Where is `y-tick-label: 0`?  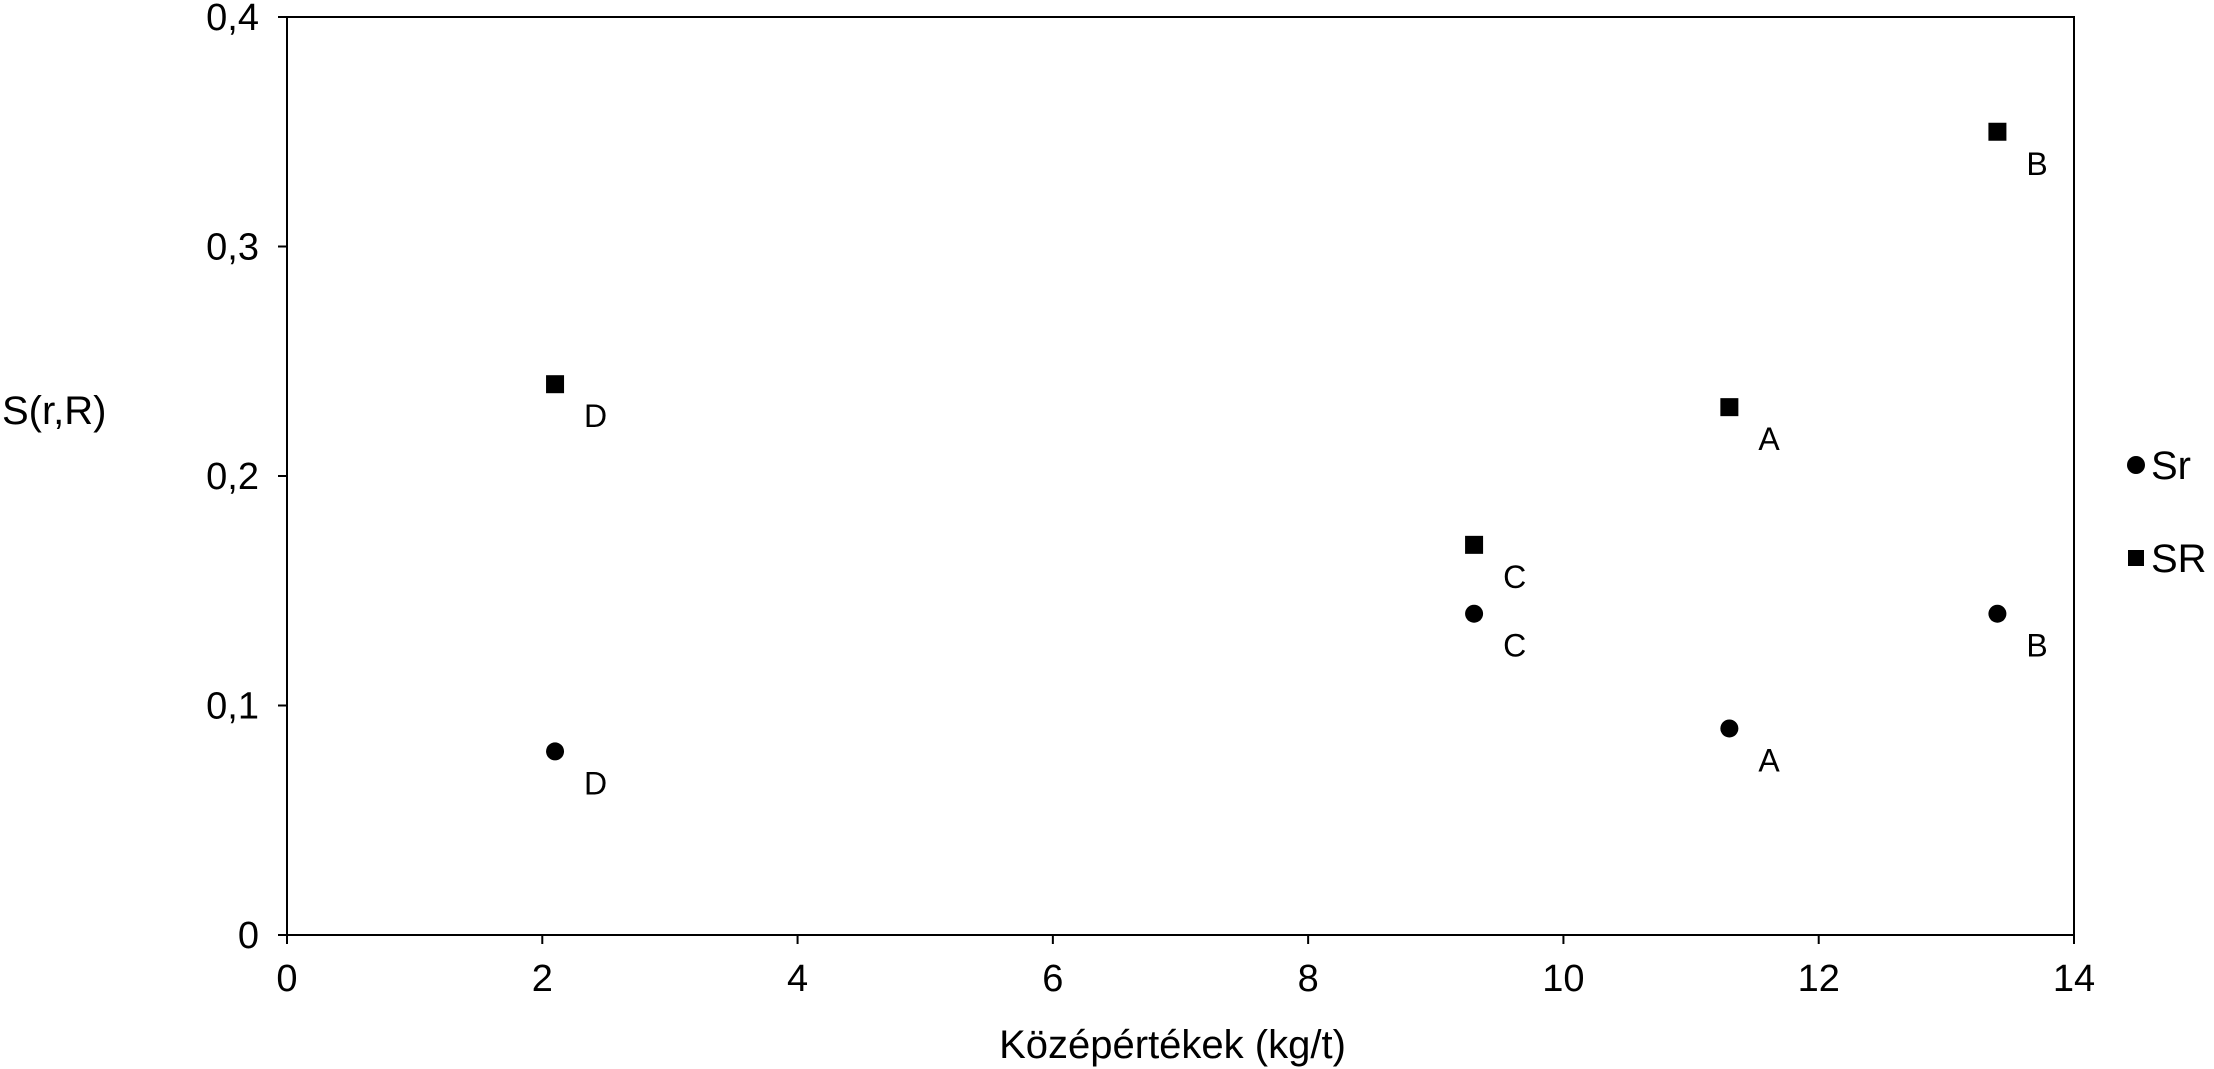
y-tick-label: 0 is located at coordinates (248, 936).